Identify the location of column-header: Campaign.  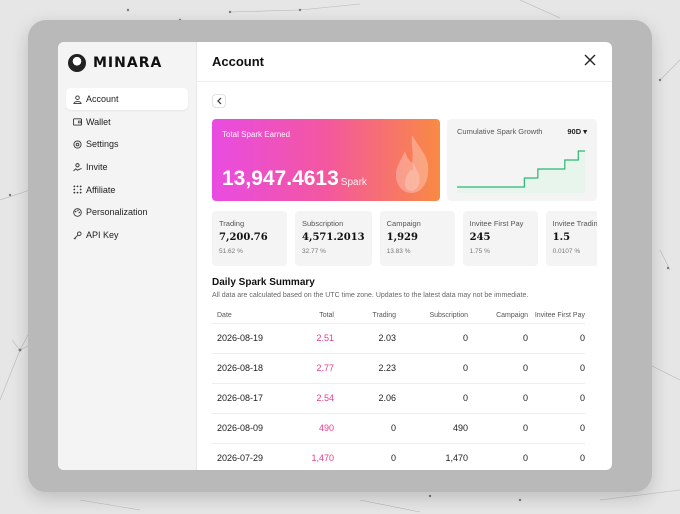
(512, 315).